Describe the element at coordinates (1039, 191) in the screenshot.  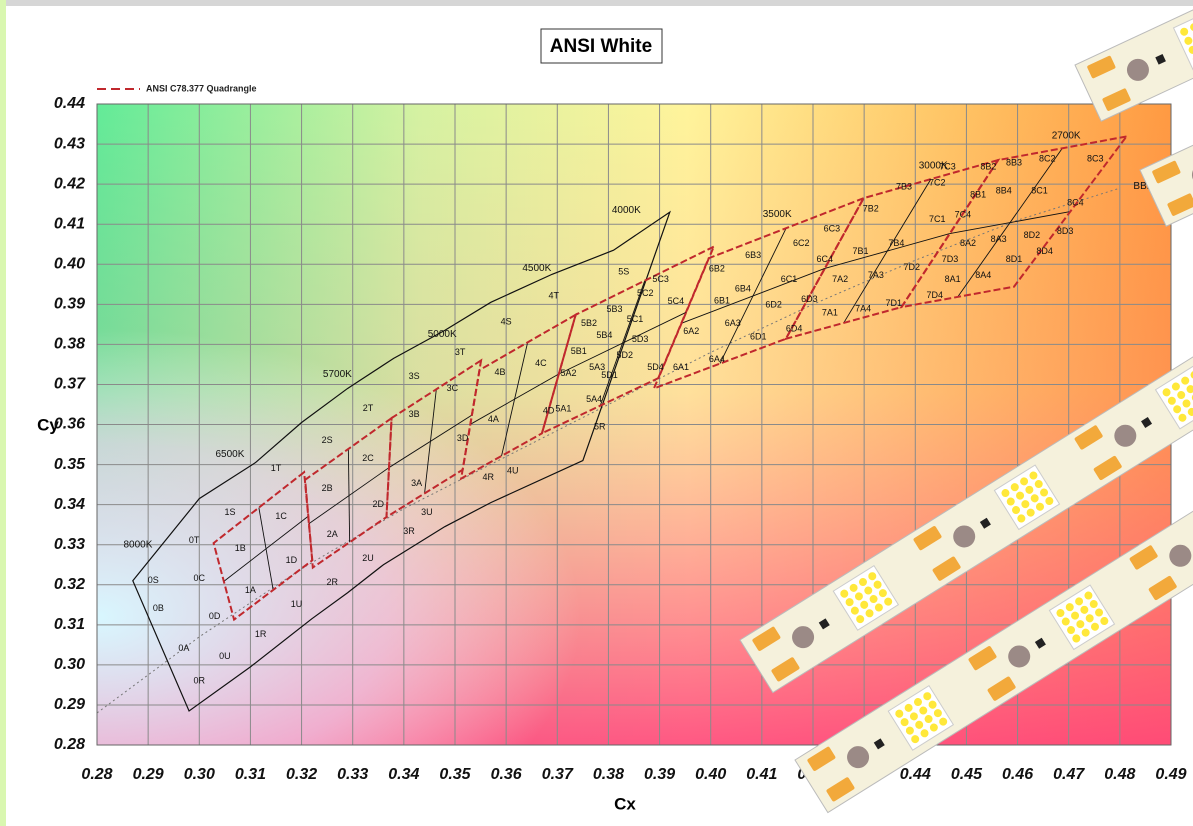
I see `bin-label: 8C1` at that location.